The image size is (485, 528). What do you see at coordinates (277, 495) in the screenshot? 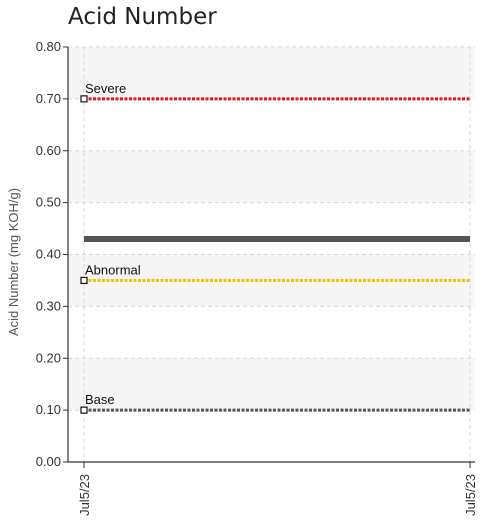
I see `x-tick-labels: Jul5/23 Jul5/23` at bounding box center [277, 495].